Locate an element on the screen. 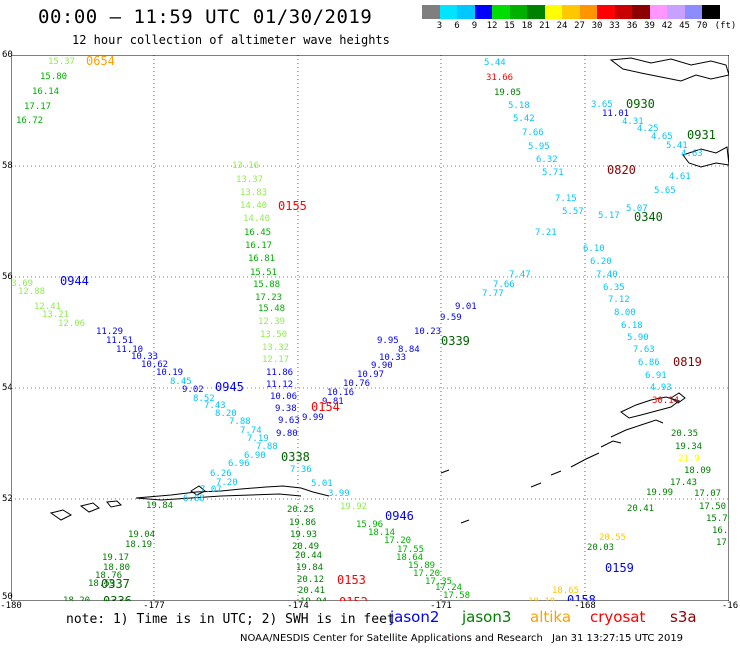 The height and width of the screenshot is (650, 740). pass-time-label: 0946 is located at coordinates (399, 516).